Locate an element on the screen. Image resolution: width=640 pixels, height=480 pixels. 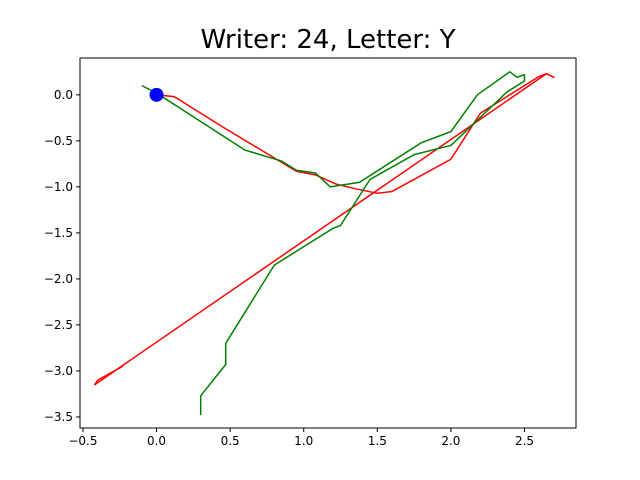
marker-layer is located at coordinates (156, 94).